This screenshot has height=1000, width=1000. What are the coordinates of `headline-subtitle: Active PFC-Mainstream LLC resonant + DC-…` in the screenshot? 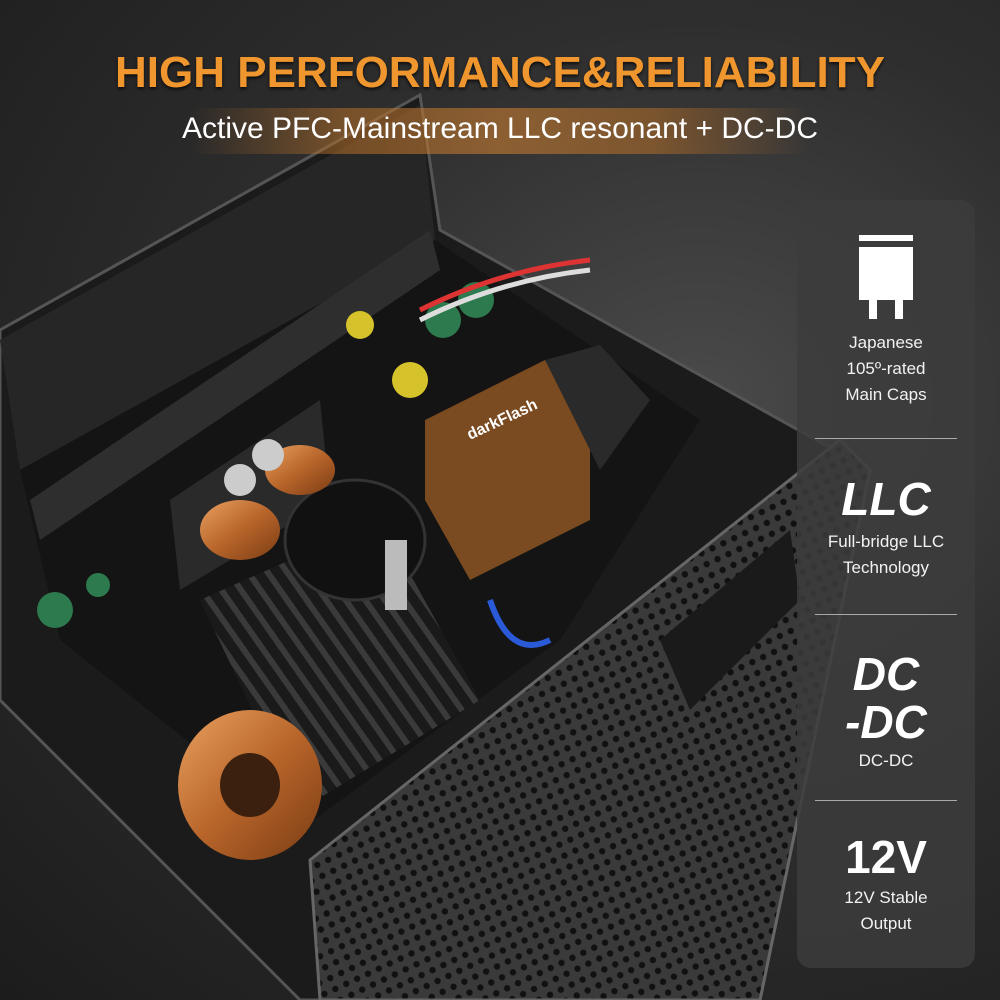 It's located at (500, 128).